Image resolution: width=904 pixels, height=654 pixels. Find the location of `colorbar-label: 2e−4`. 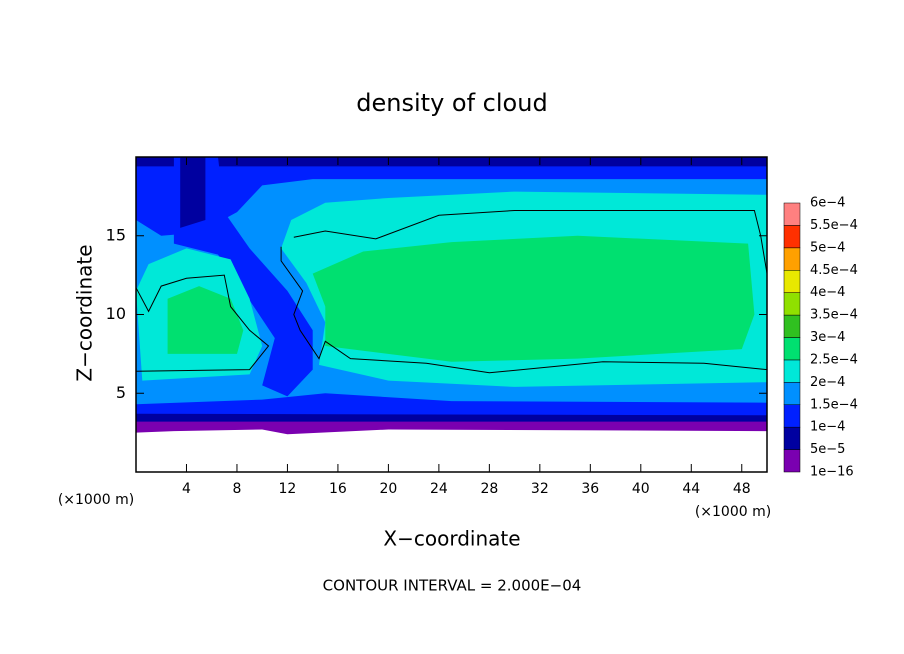

colorbar-label: 2e−4 is located at coordinates (827, 382).